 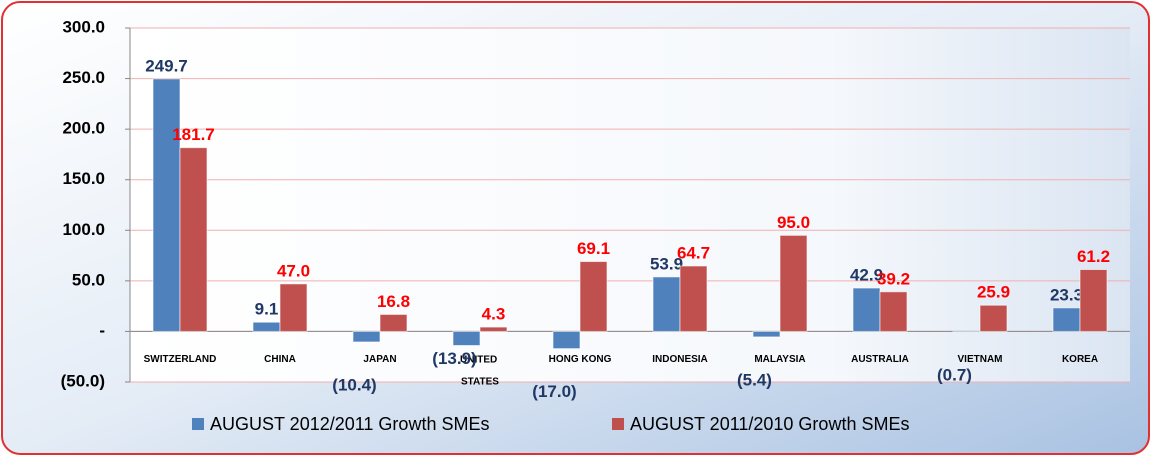 I want to click on y-tick-label: 200.0, so click(x=83, y=128).